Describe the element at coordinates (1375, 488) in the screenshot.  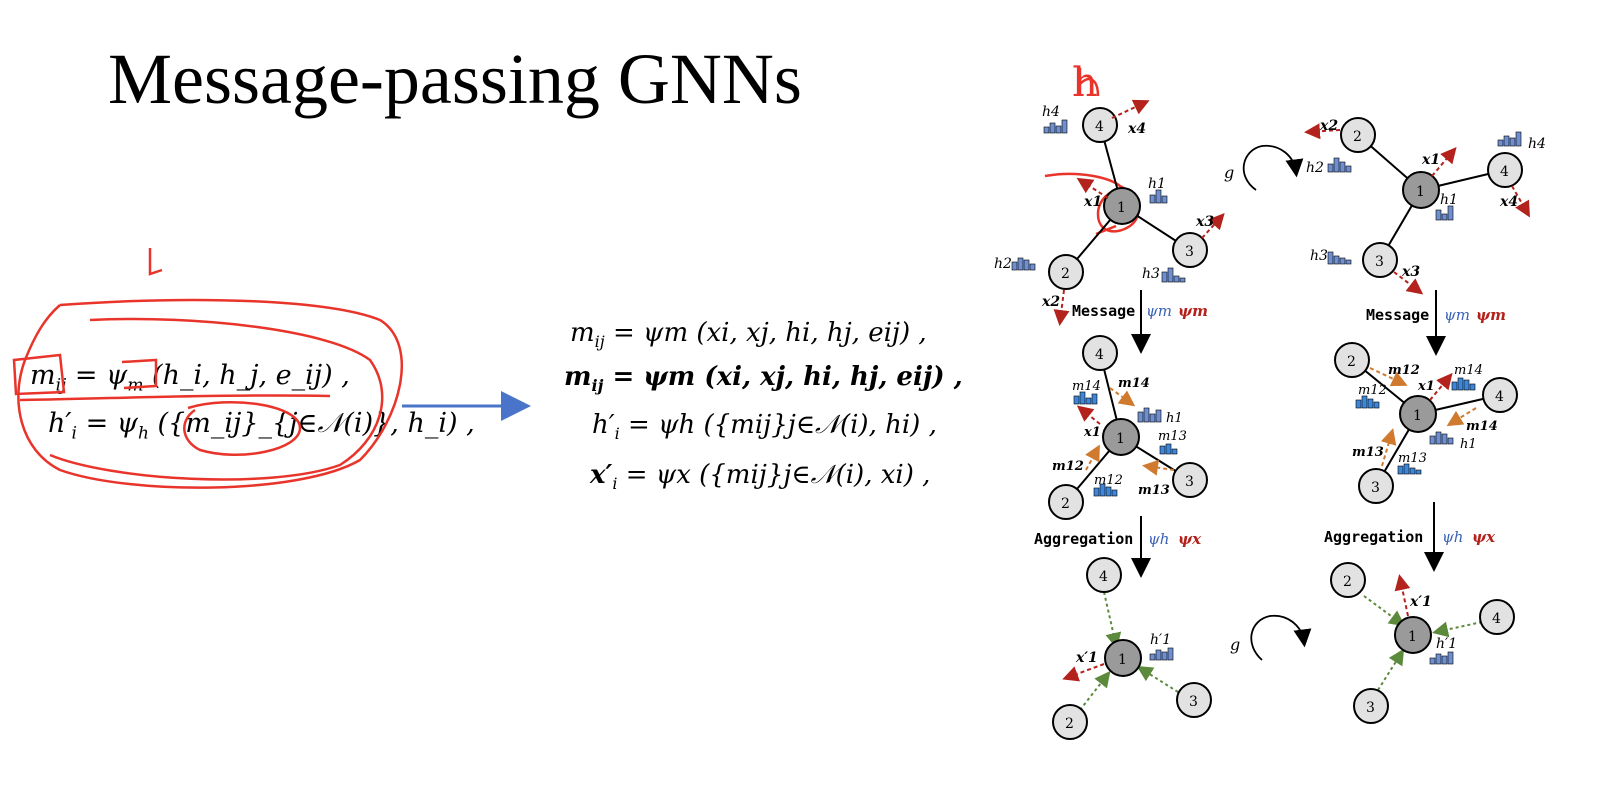
I see `r2-node-3-label: 3` at that location.